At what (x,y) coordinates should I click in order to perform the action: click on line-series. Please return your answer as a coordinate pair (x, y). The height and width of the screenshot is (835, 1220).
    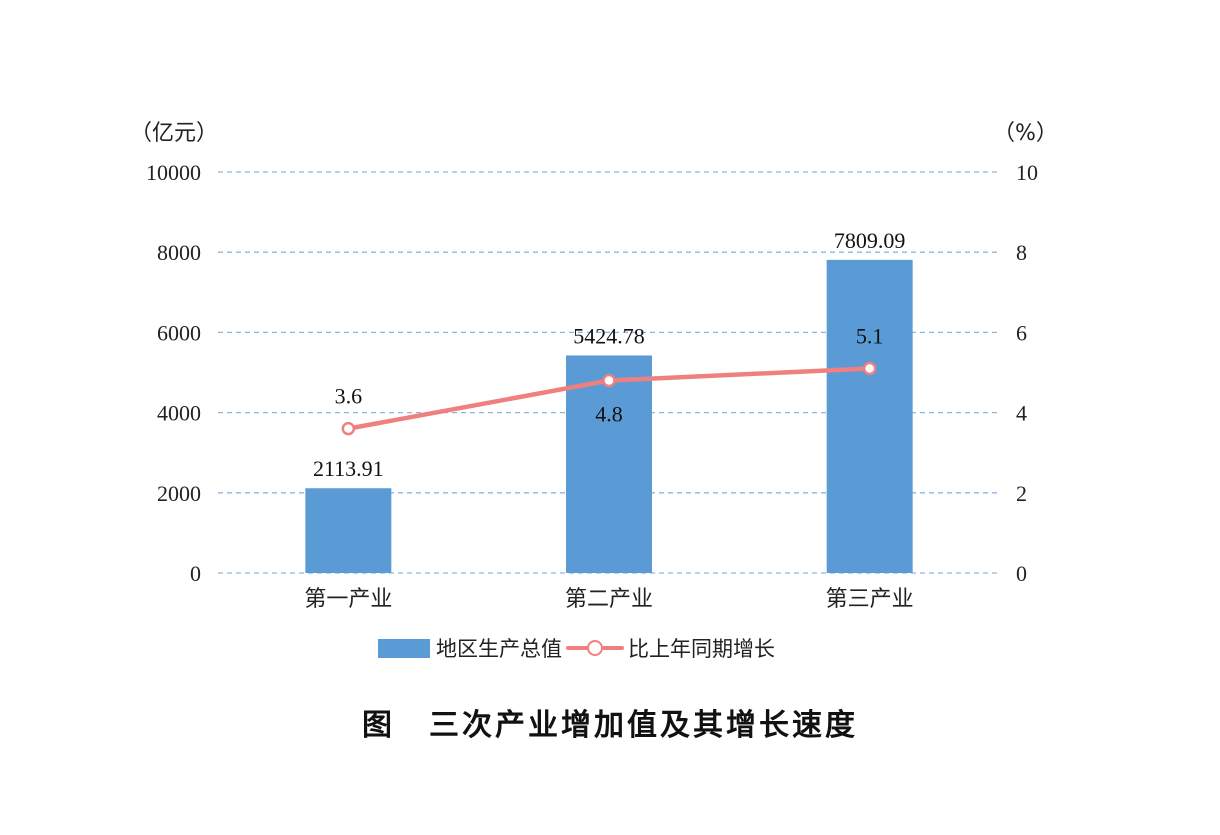
    Looking at the image, I should click on (609, 398).